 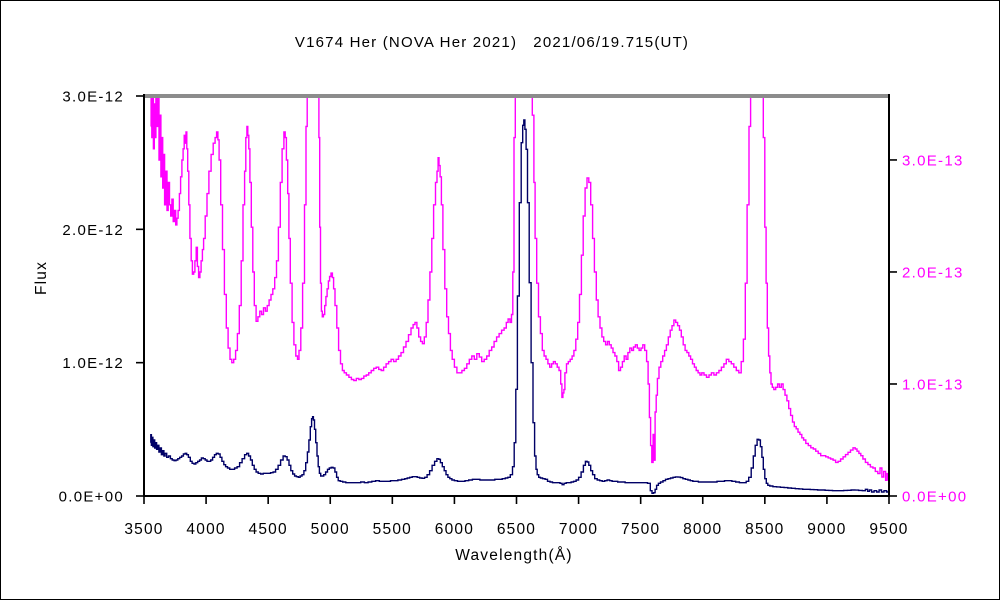 What do you see at coordinates (330, 529) in the screenshot?
I see `x-axis-tick-label: 5000` at bounding box center [330, 529].